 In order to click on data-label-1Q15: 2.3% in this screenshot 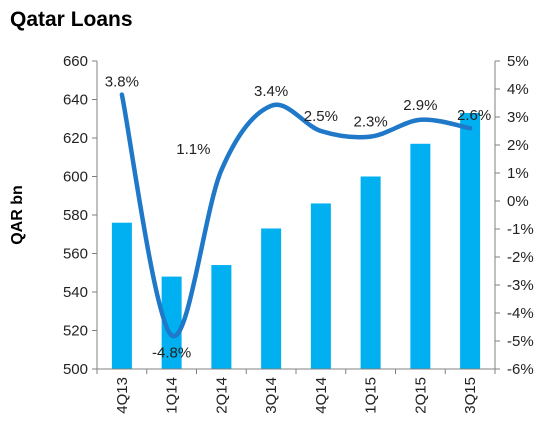, I will do `click(371, 122)`.